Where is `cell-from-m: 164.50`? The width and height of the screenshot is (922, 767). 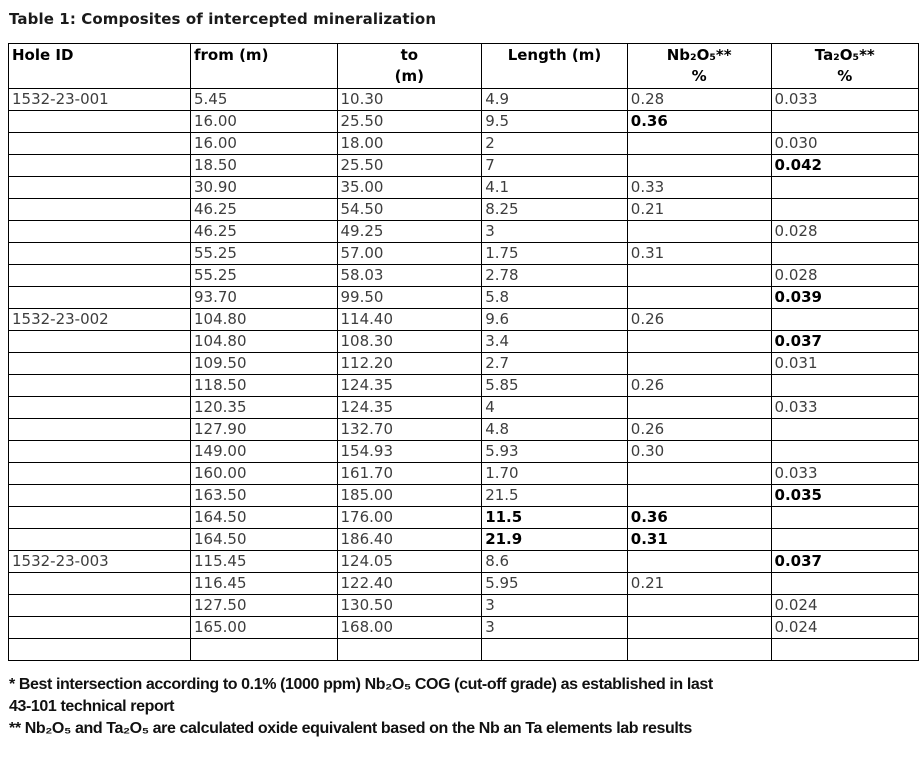 cell-from-m: 164.50 is located at coordinates (264, 517).